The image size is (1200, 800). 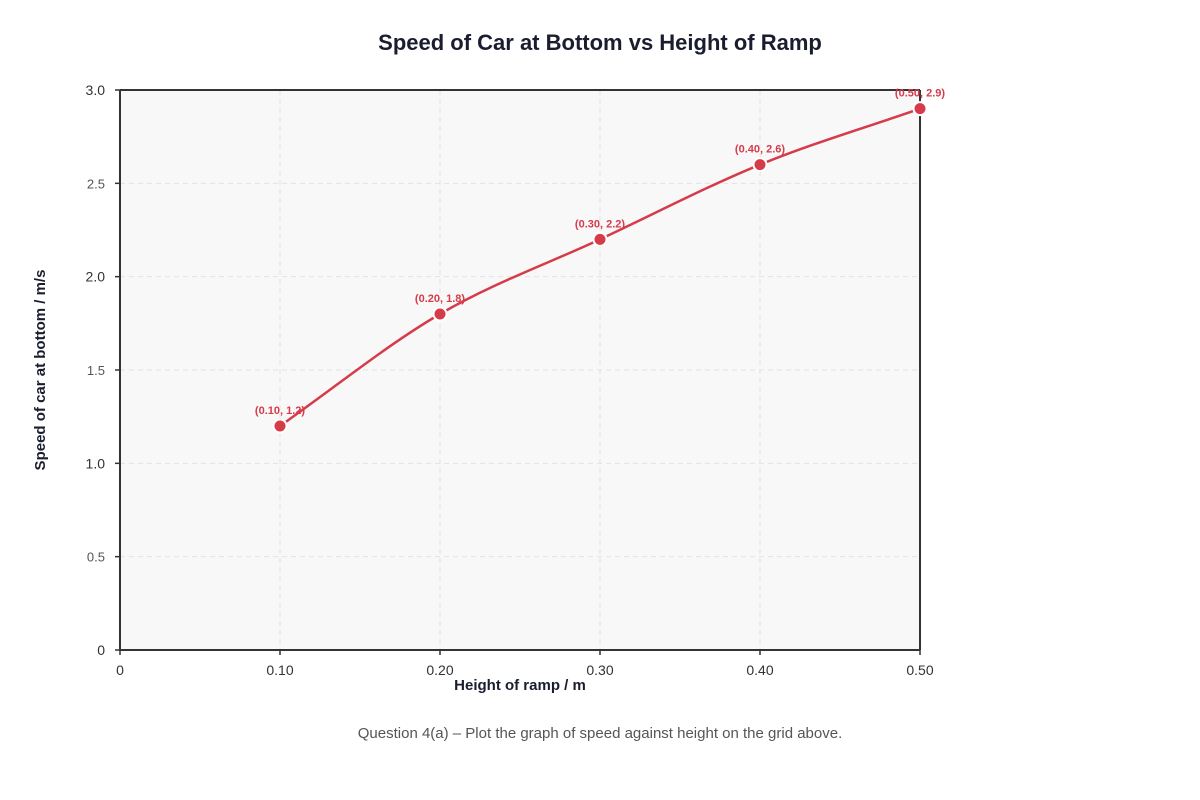 What do you see at coordinates (96, 277) in the screenshot?
I see `y-tick-label: 2.0` at bounding box center [96, 277].